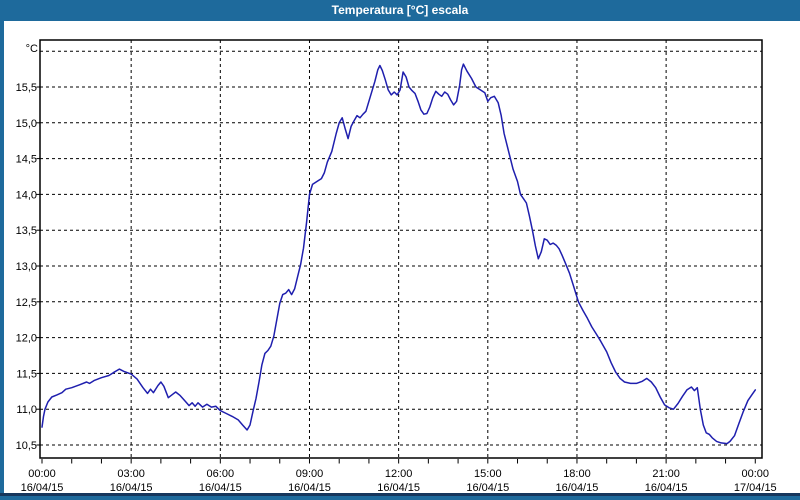 Image resolution: width=800 pixels, height=500 pixels. I want to click on window-titlebar: Temperatura [°C] escala, so click(400, 10).